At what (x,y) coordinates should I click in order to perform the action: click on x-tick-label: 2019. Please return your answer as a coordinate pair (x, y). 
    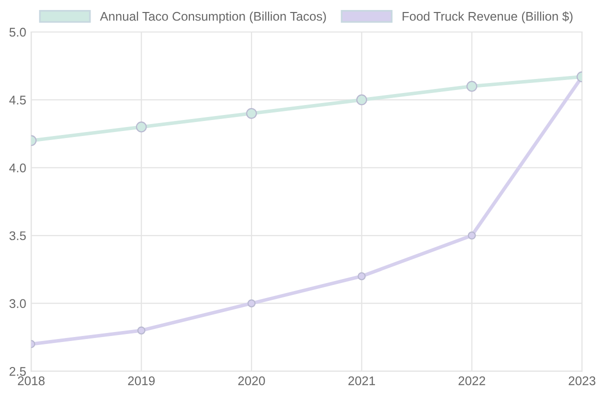
    Looking at the image, I should click on (141, 381).